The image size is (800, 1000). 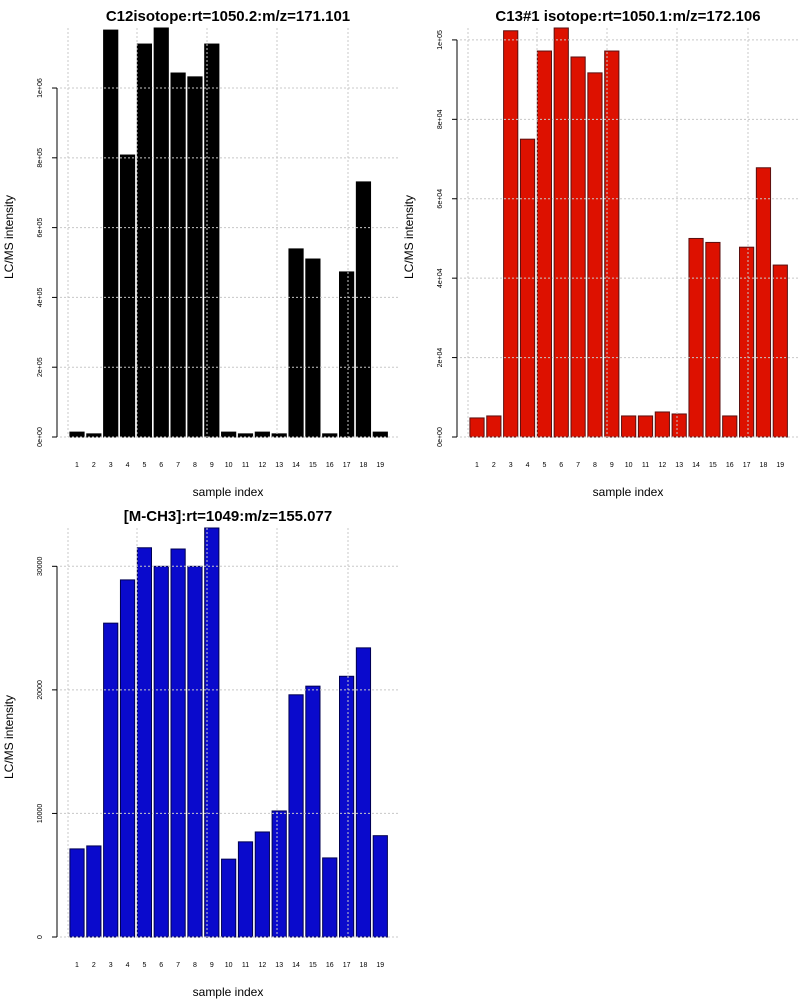 What do you see at coordinates (40, 158) in the screenshot?
I see `y-tick-label: 8e+05` at bounding box center [40, 158].